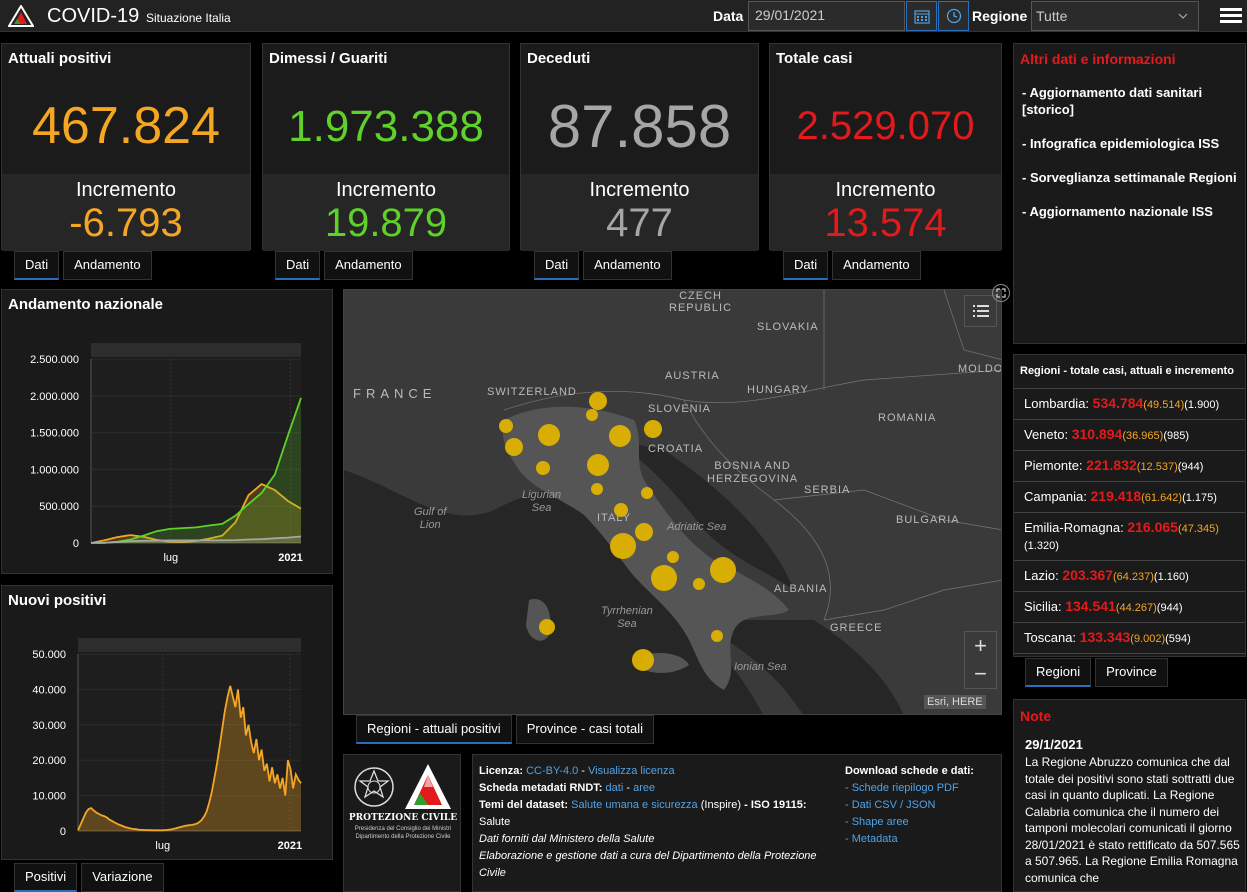  I want to click on map-label-gulf-of-lion: Gulf of Lion, so click(430, 518).